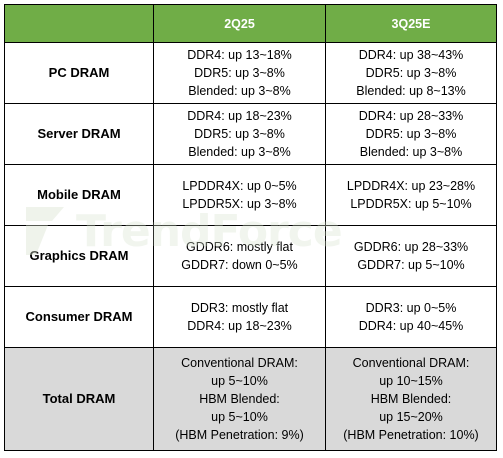  What do you see at coordinates (411, 326) in the screenshot?
I see `cell-line: DDR4: up 40~45%` at bounding box center [411, 326].